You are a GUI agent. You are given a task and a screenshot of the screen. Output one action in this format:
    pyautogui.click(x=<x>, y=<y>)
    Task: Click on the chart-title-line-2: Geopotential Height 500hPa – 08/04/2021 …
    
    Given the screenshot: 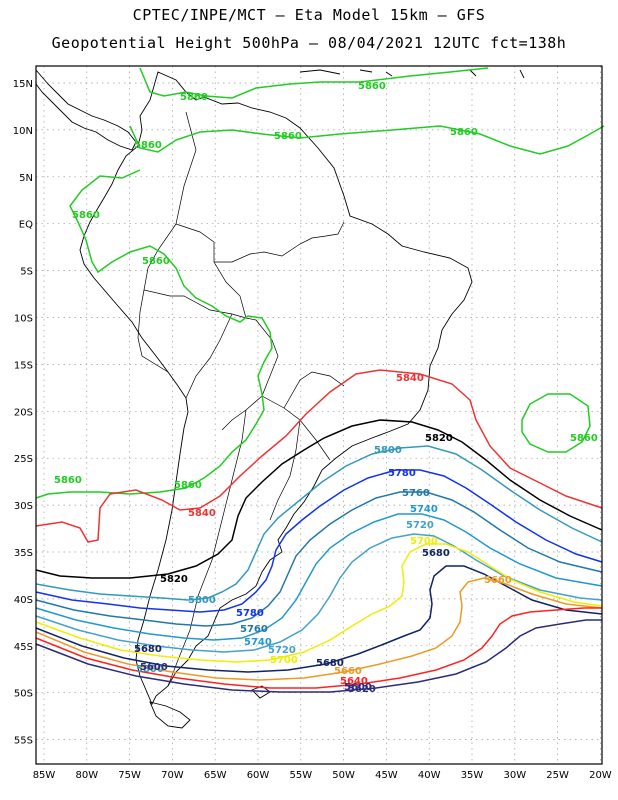 What is the action you would take?
    pyautogui.click(x=309, y=43)
    